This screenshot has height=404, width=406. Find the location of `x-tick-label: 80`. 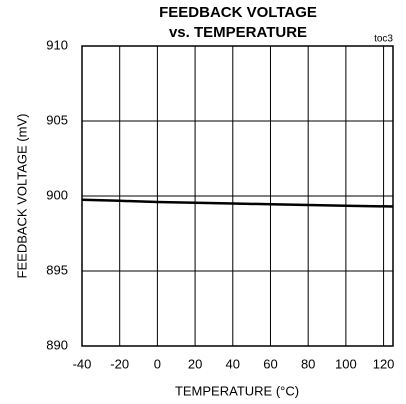

x-tick-label: 80 is located at coordinates (308, 363).